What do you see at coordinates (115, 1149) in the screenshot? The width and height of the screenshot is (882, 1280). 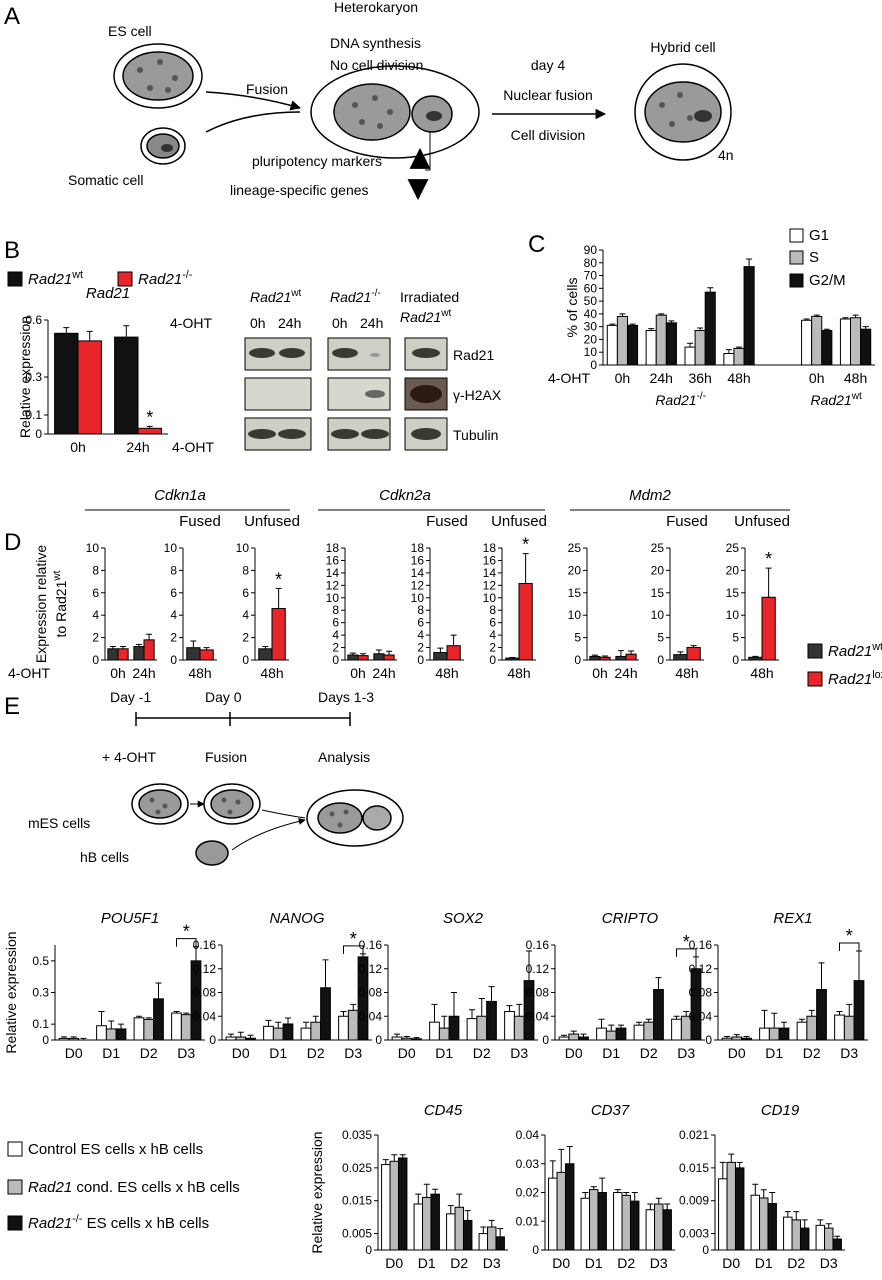 I see `legend-label-text: Control ES cells x hB cells` at bounding box center [115, 1149].